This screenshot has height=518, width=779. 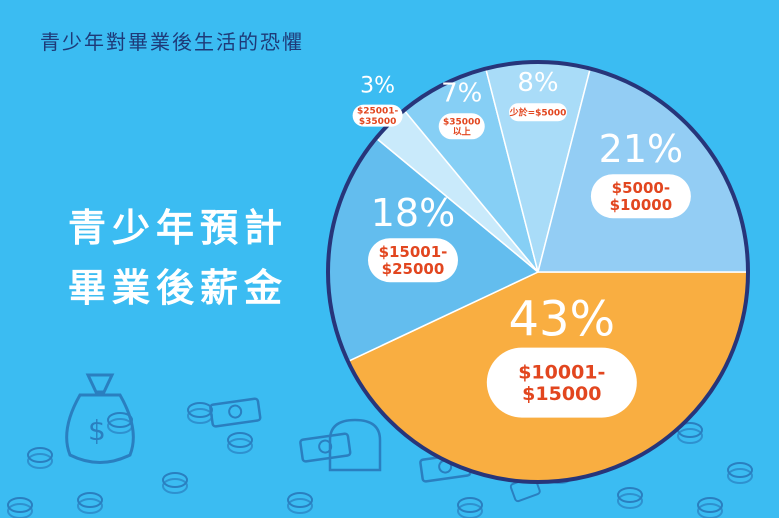 I want to click on slice-percent-label-4: 8%, so click(x=537, y=83).